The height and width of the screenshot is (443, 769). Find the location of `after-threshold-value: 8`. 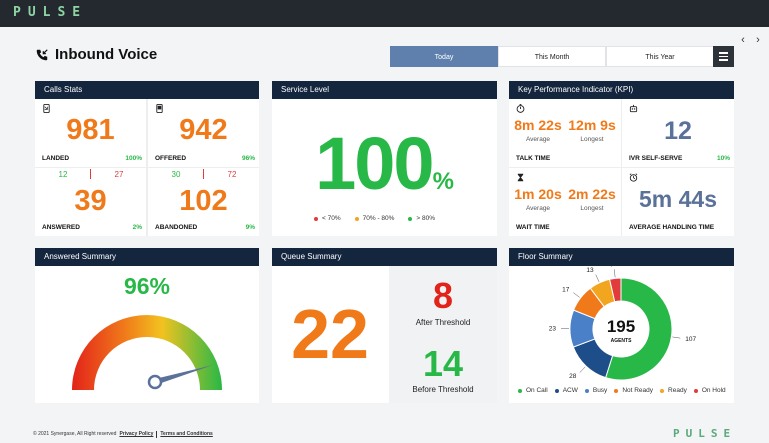

after-threshold-value: 8 is located at coordinates (443, 295).